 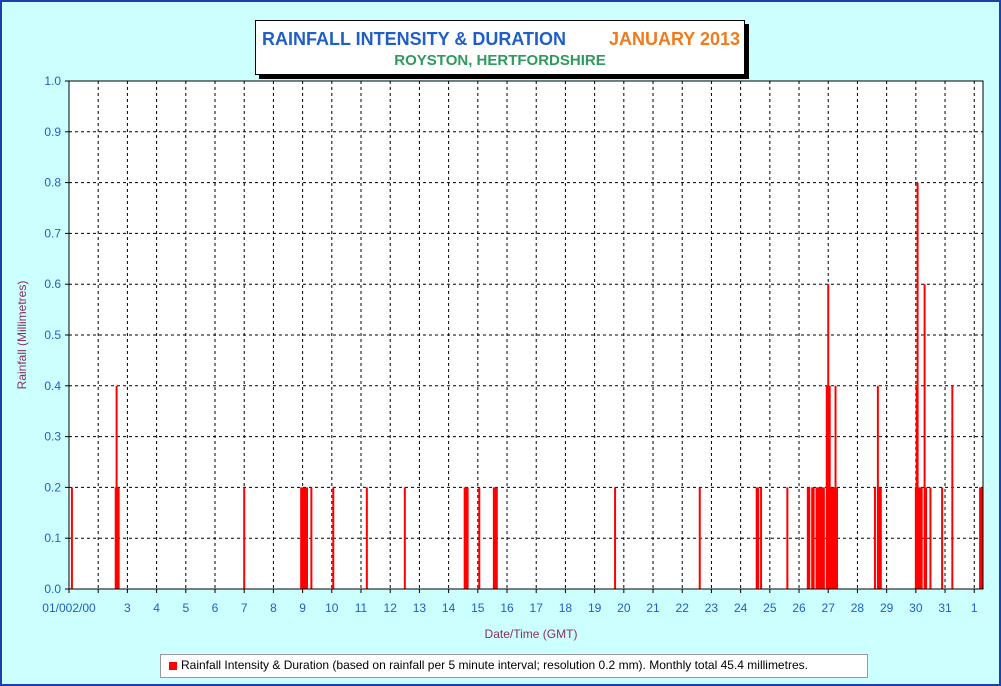 What do you see at coordinates (799, 608) in the screenshot?
I see `x-tick-label: 26` at bounding box center [799, 608].